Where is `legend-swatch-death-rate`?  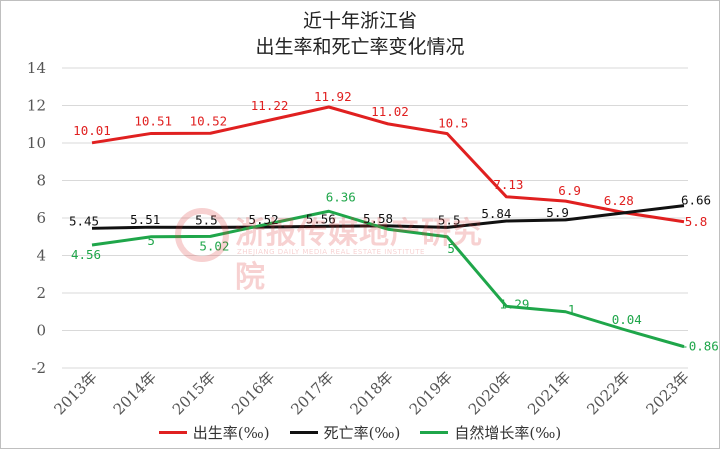 legend-swatch-death-rate is located at coordinates (303, 432).